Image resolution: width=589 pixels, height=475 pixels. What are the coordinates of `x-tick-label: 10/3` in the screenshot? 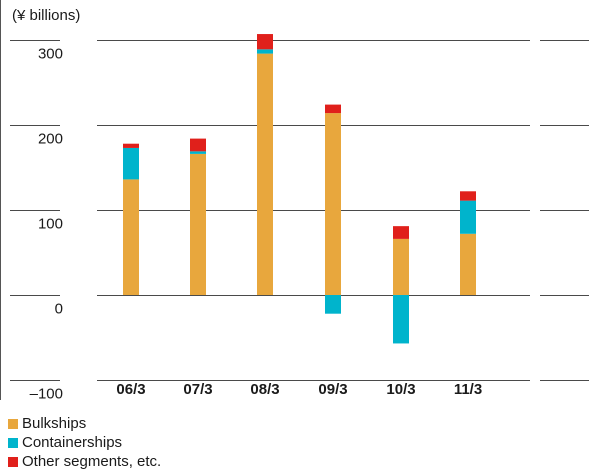 It's located at (400, 389).